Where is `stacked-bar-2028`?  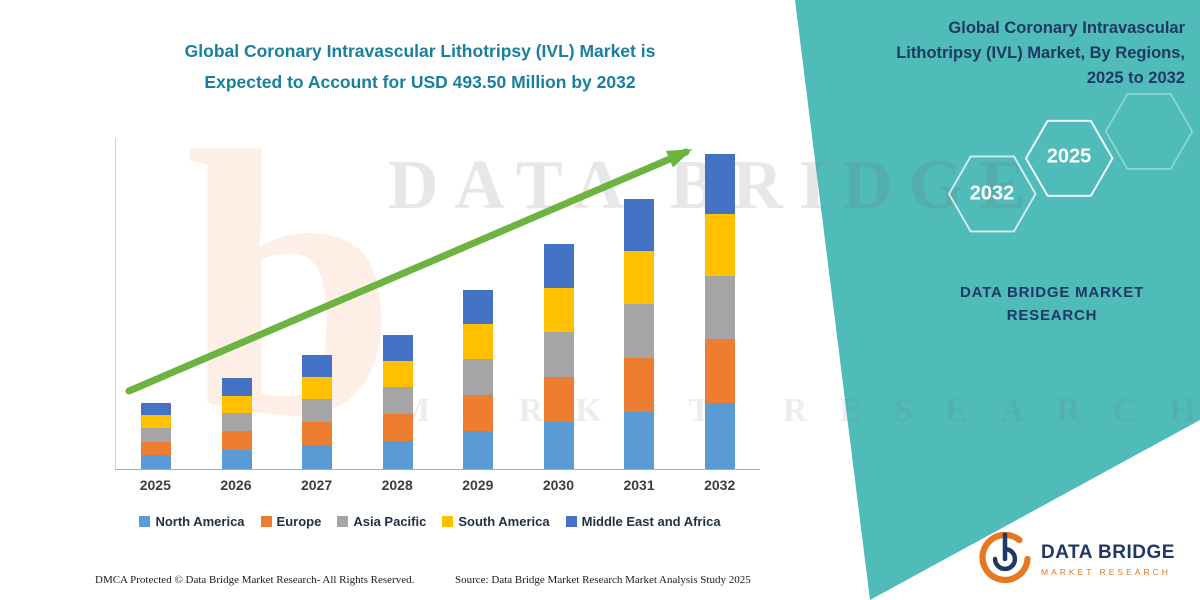
stacked-bar-2028 is located at coordinates (397, 401).